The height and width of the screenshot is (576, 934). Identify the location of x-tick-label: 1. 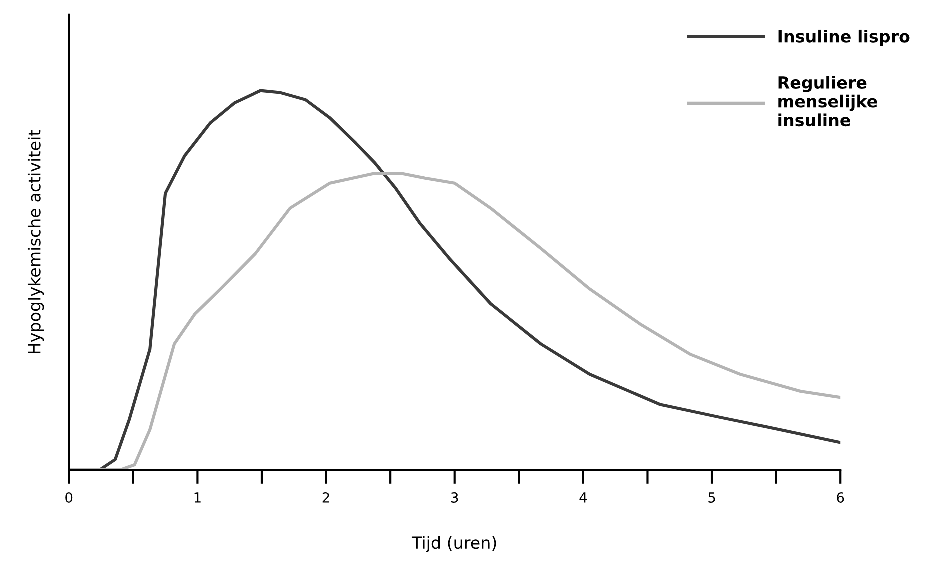
(197, 497).